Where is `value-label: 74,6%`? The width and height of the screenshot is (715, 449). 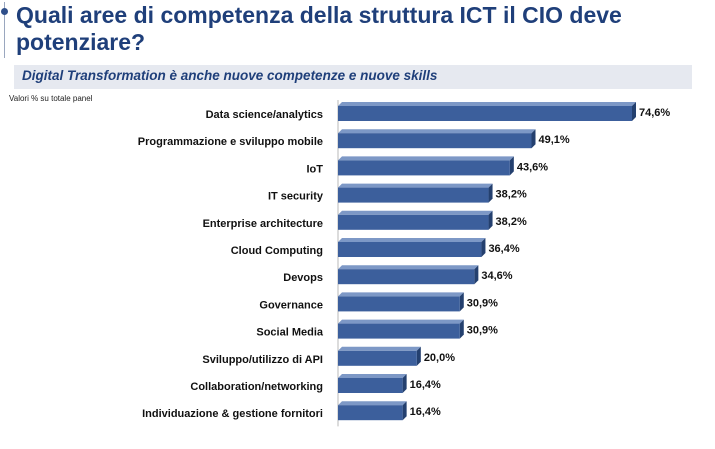
value-label: 74,6% is located at coordinates (654, 113).